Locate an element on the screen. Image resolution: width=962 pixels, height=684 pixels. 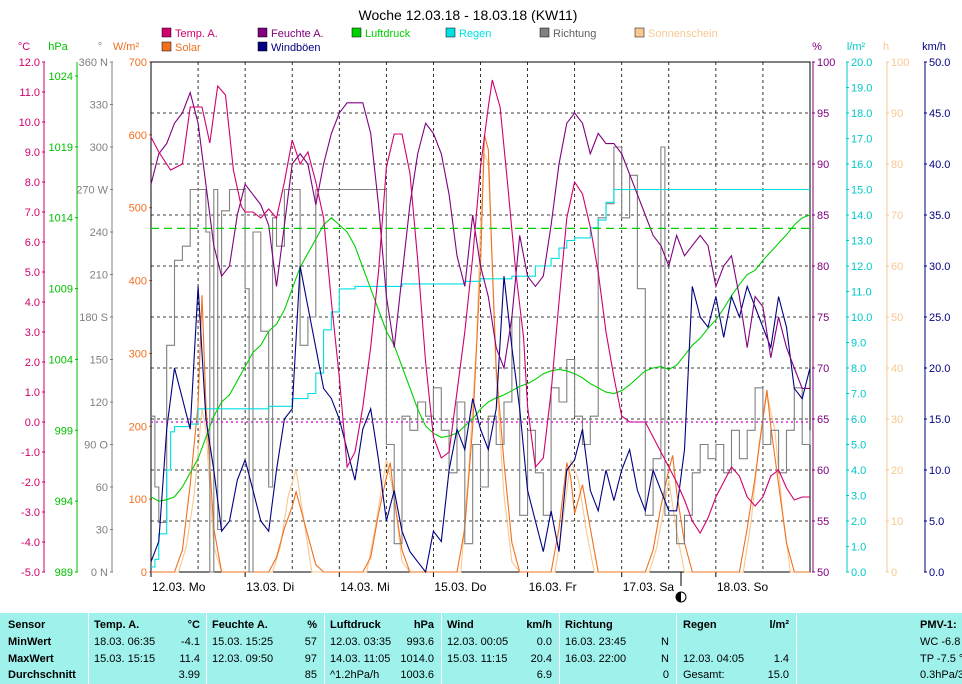
direction-tick-label: 360 N is located at coordinates (93, 63).